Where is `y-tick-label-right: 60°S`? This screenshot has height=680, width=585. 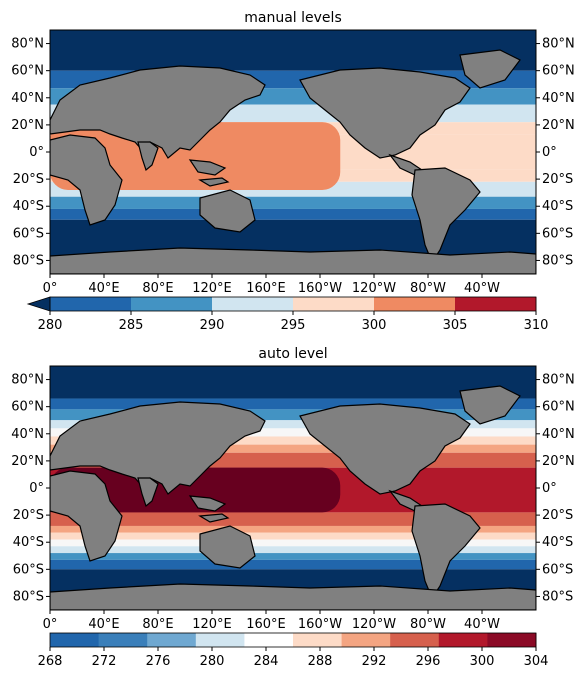 y-tick-label-right: 60°S is located at coordinates (557, 233).